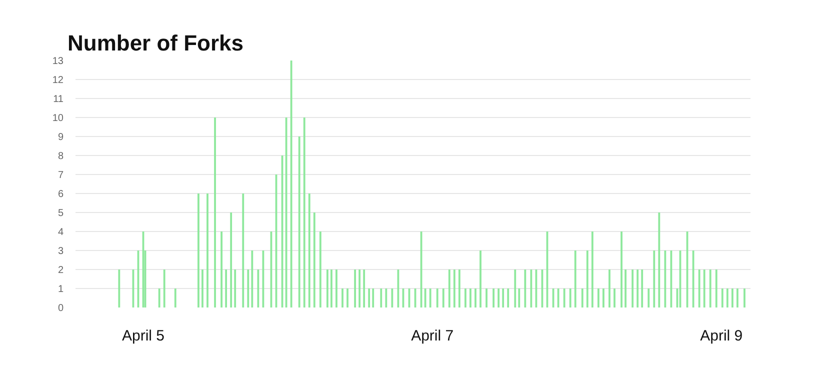 The width and height of the screenshot is (819, 369). What do you see at coordinates (61, 194) in the screenshot?
I see `y-tick-label: 6` at bounding box center [61, 194].